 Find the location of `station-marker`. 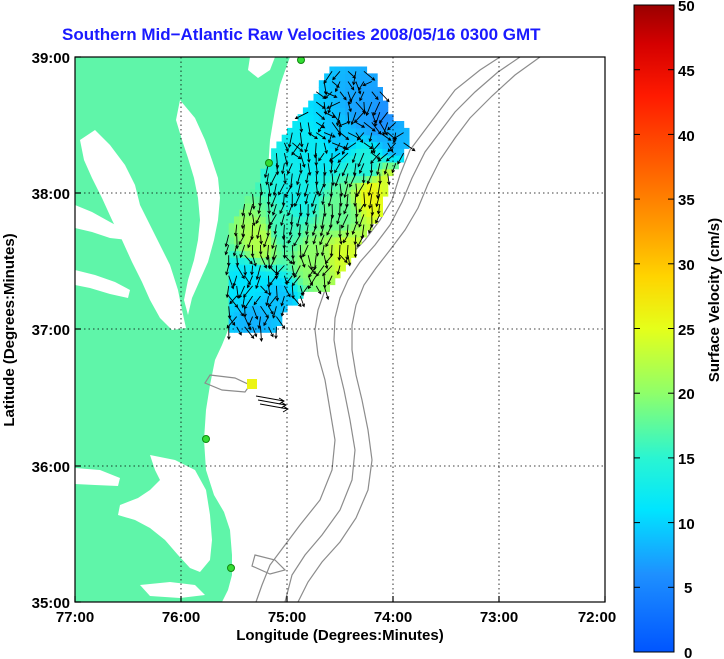

station-marker is located at coordinates (301, 60).